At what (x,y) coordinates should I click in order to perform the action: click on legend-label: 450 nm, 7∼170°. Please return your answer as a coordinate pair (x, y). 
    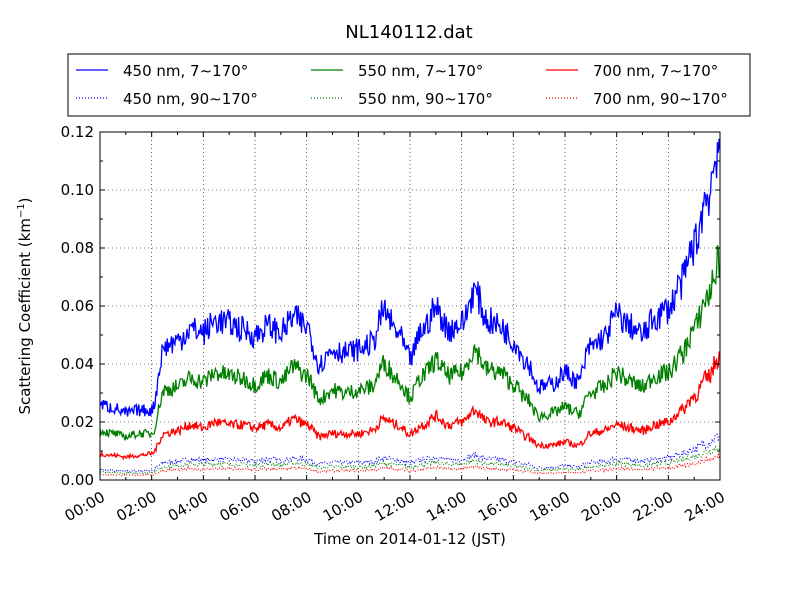
    Looking at the image, I should click on (185, 71).